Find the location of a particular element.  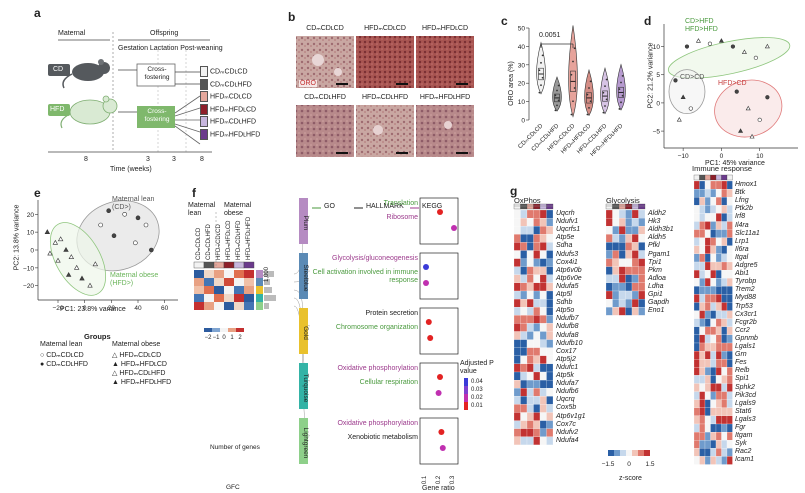

gene-name: Atp5e is located at coordinates (565, 238).